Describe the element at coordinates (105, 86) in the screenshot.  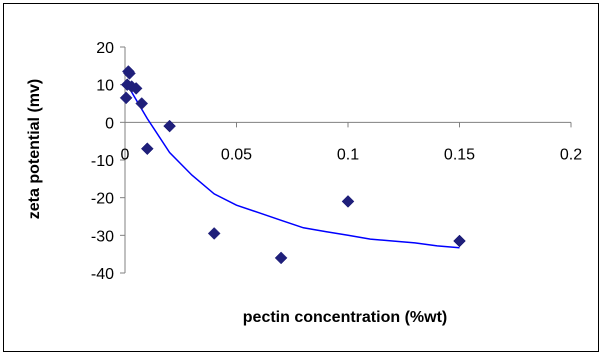
I see `y-tick-label: 10` at that location.